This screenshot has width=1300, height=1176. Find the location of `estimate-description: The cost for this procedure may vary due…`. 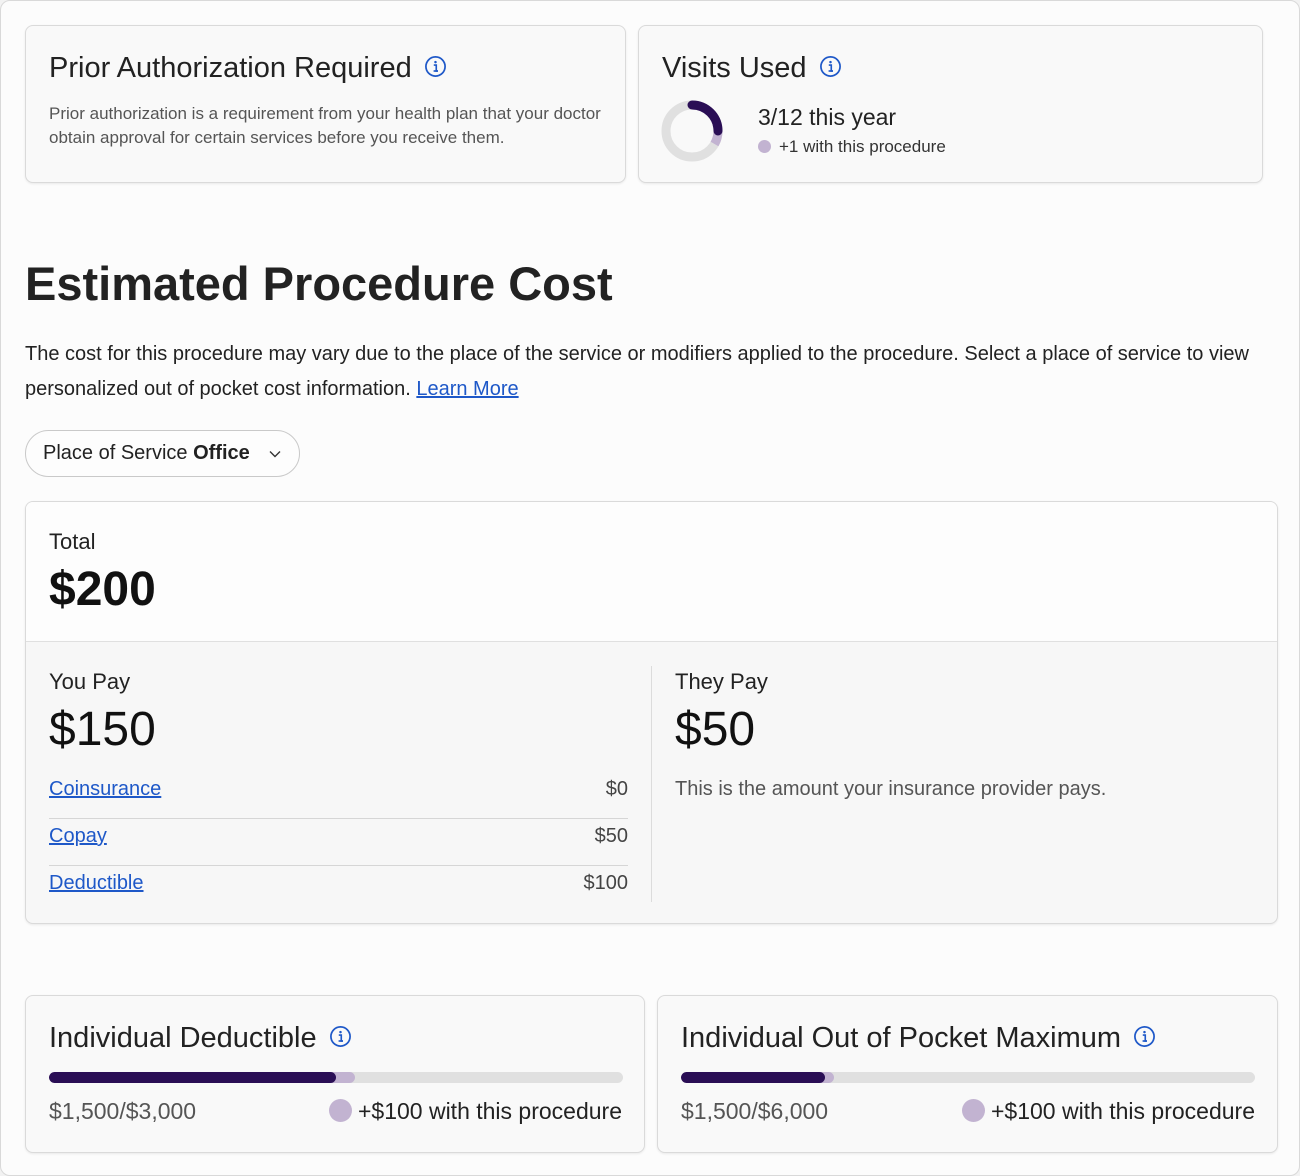

estimate-description: The cost for this procedure may vary due… is located at coordinates (650, 372).